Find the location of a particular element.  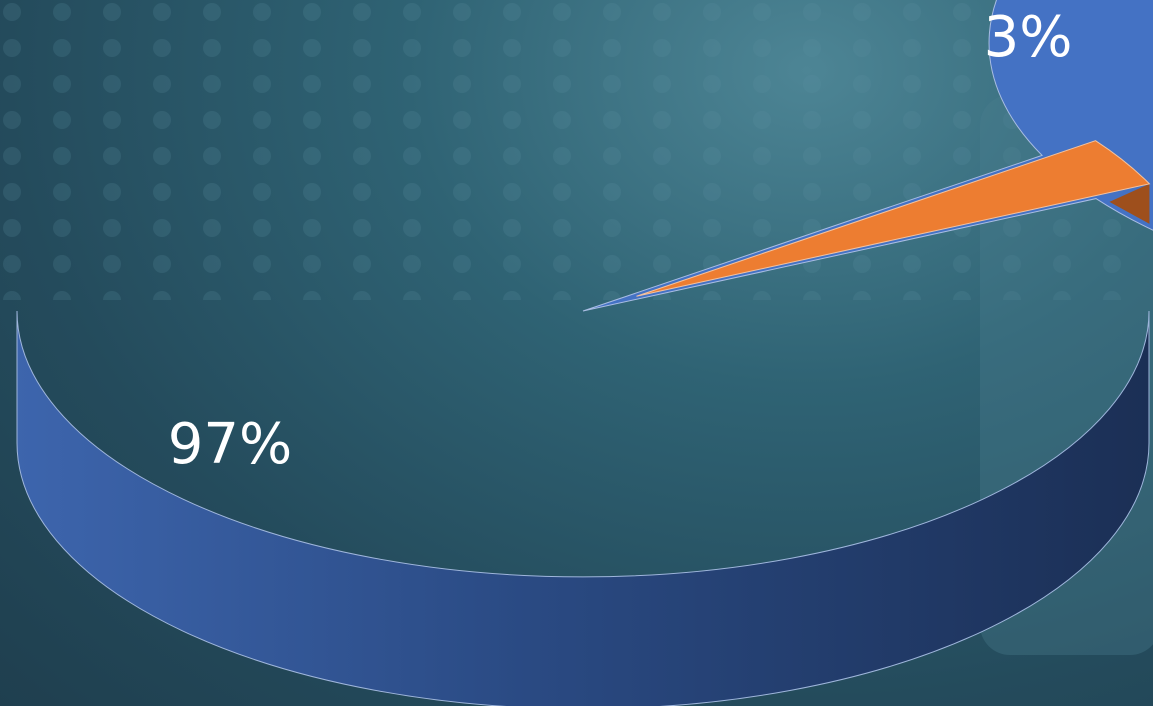

pie-slice-minor-side is located at coordinates (1129, 203).